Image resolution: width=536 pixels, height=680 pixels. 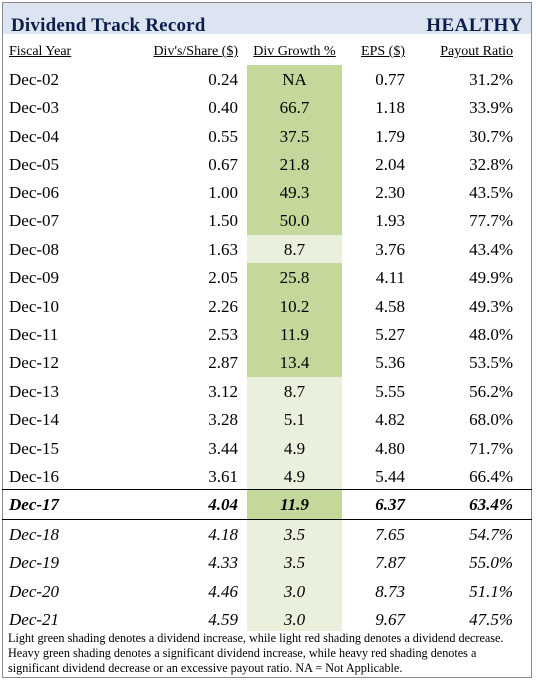 I want to click on eps-cell: 3.76, so click(x=390, y=249).